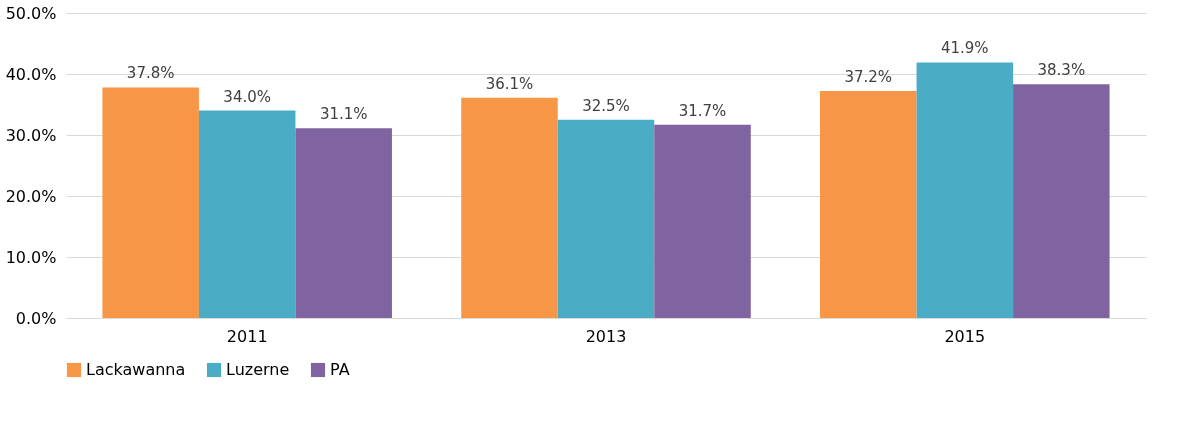  I want to click on legend-label: Lackawanna, so click(136, 369).